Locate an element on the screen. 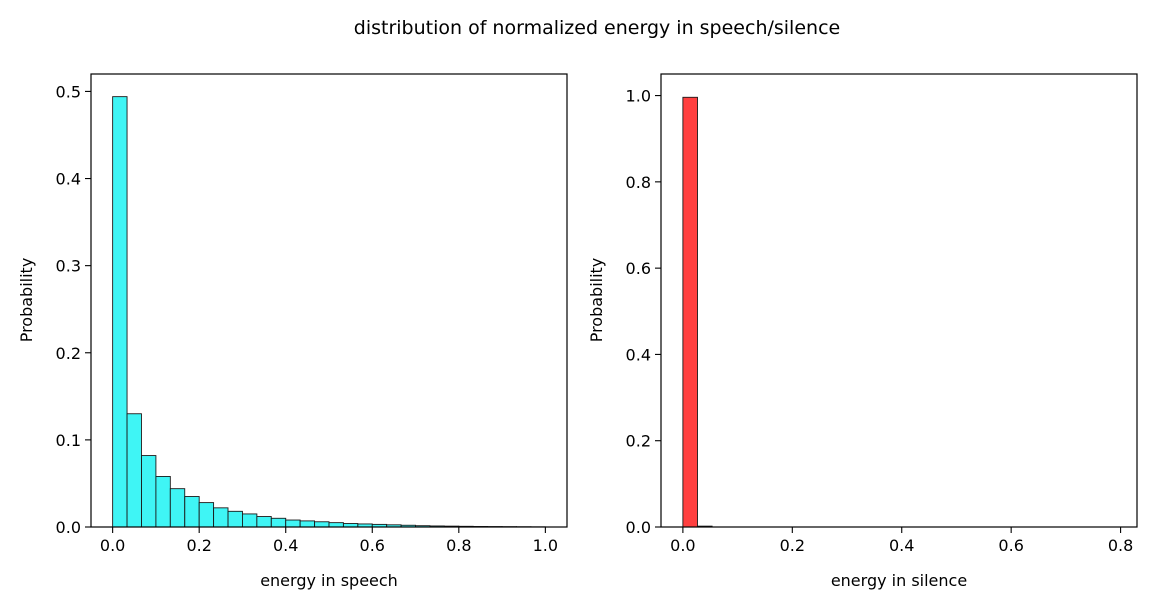 The height and width of the screenshot is (605, 1152). speech-y-axis-label: Probability is located at coordinates (26, 300).